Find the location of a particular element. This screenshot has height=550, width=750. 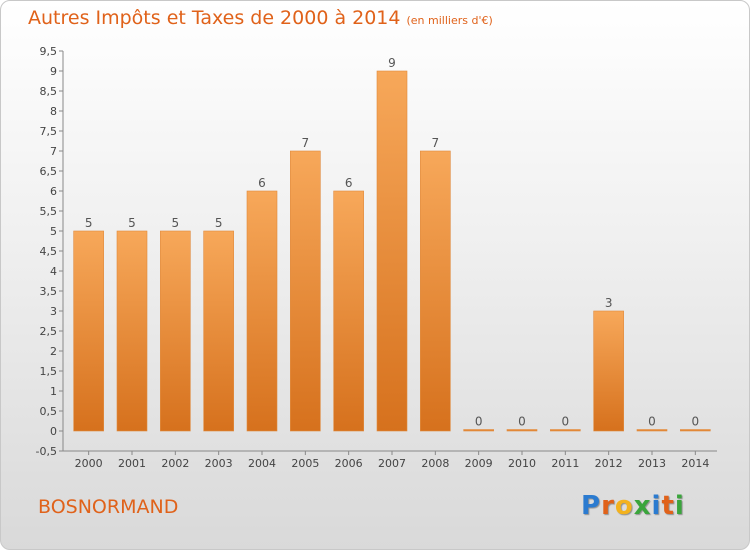

y-tick-label: 6 is located at coordinates (53, 191).